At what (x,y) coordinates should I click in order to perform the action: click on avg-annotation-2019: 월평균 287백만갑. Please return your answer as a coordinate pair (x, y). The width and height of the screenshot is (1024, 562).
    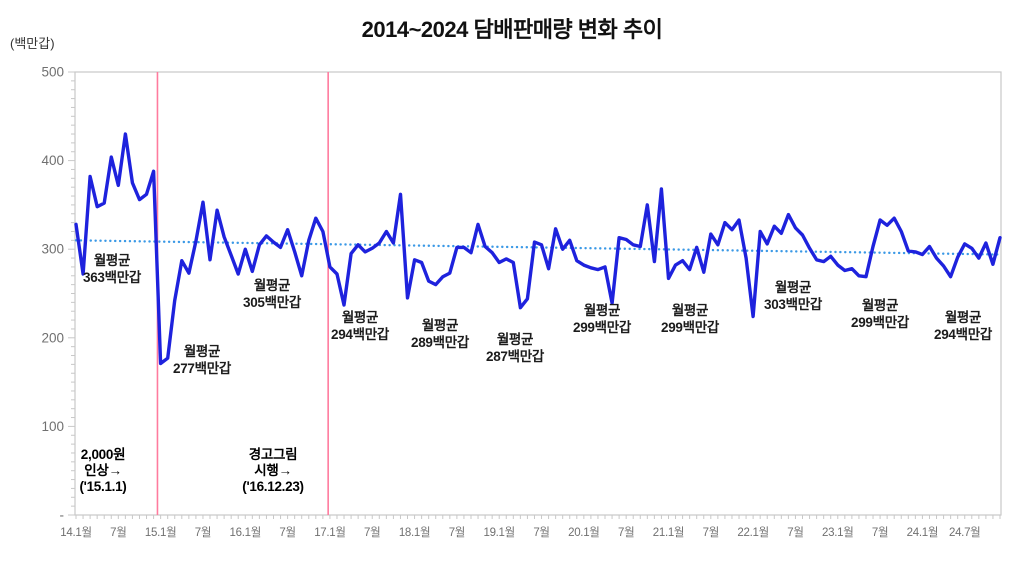
    Looking at the image, I should click on (515, 348).